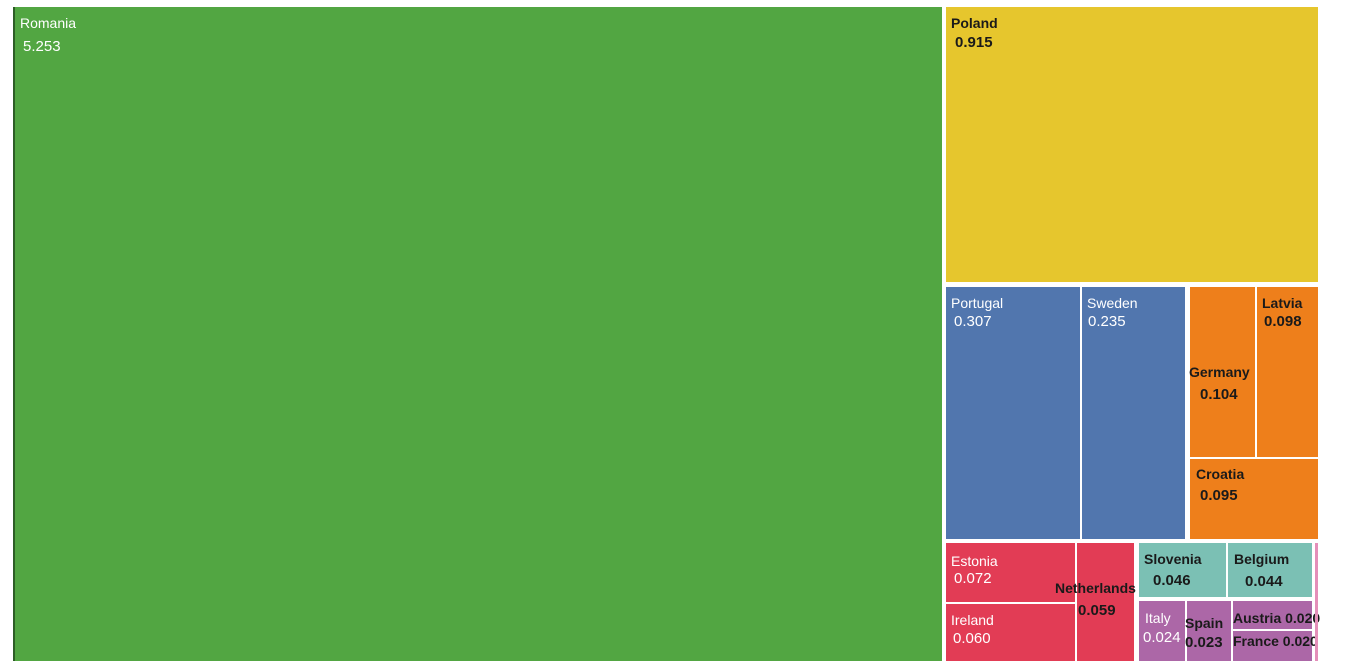 The width and height of the screenshot is (1360, 661). Describe the element at coordinates (1162, 637) in the screenshot. I see `tile-value-italy: 0.024` at that location.